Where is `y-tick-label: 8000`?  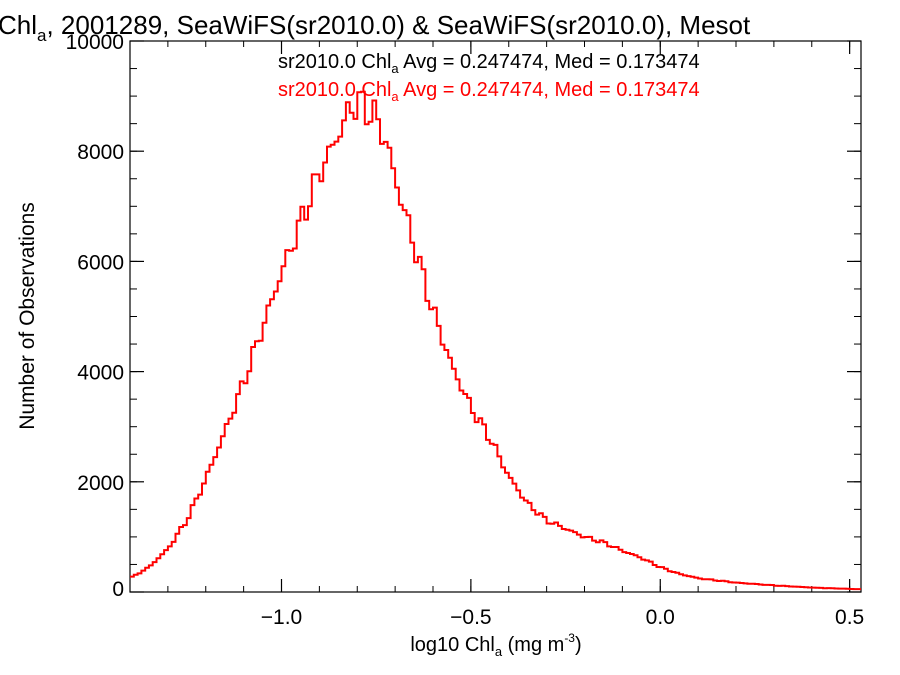
y-tick-label: 8000 is located at coordinates (100, 152).